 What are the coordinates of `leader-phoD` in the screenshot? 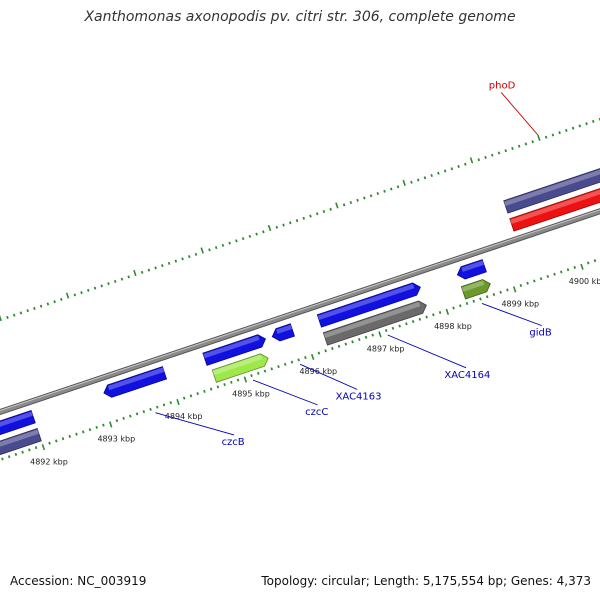 It's located at (519, 114).